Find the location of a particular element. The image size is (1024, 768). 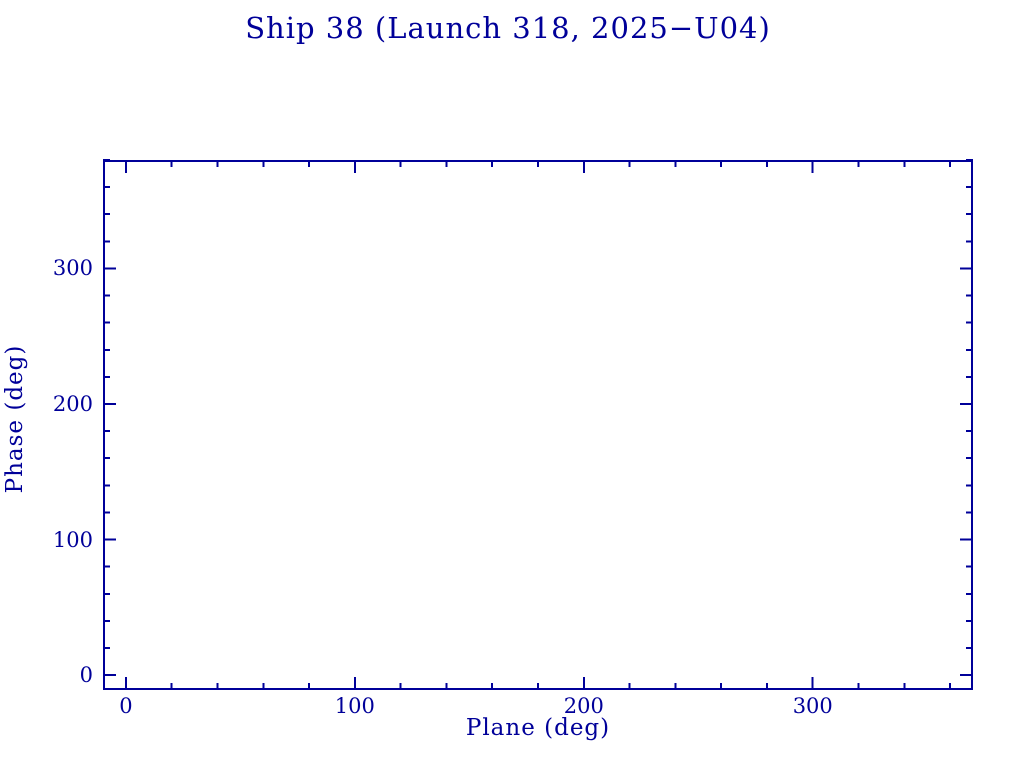

y-axis-label: Phase (deg) is located at coordinates (15, 419).